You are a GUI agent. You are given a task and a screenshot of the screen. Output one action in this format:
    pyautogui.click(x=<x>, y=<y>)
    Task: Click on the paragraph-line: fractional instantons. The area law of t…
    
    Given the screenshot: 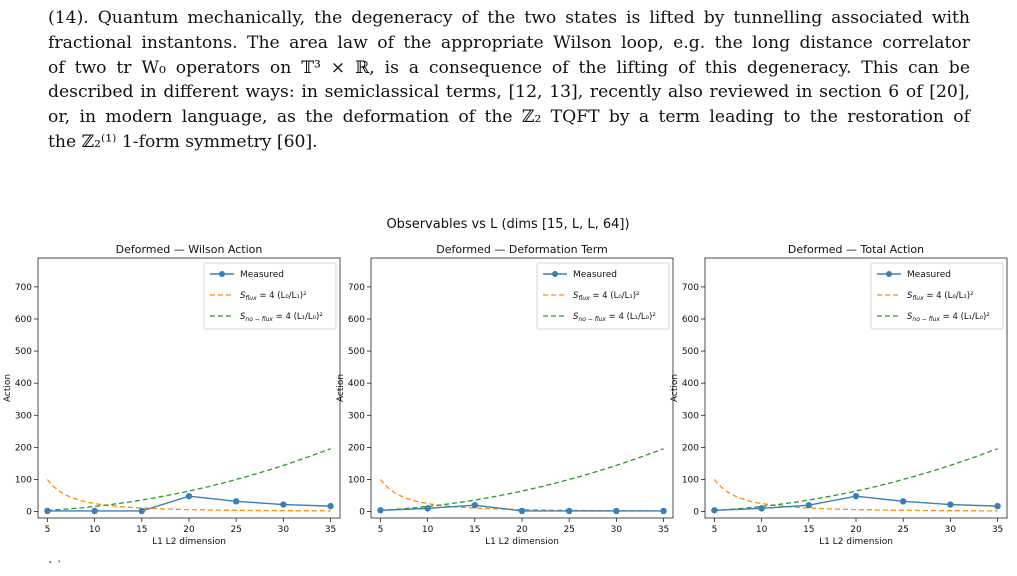 What is the action you would take?
    pyautogui.click(x=509, y=42)
    